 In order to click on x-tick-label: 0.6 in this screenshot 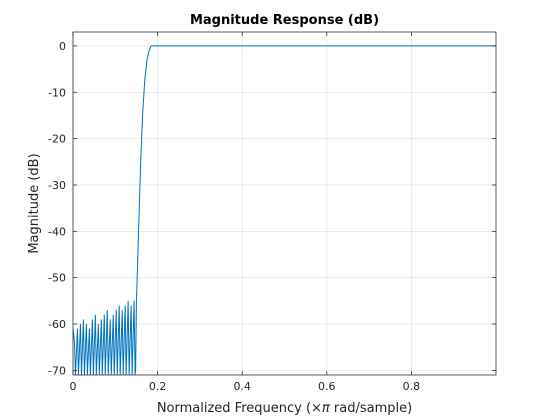, I will do `click(327, 386)`.